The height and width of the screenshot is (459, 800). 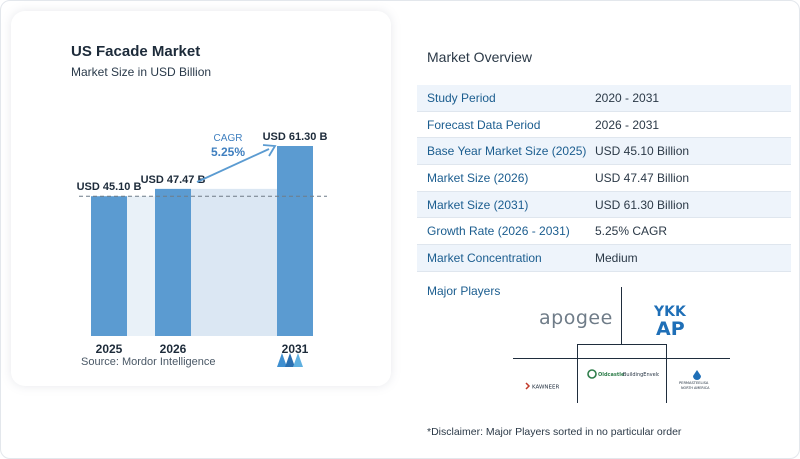 What do you see at coordinates (109, 187) in the screenshot?
I see `data-label: USD 45.10 B` at bounding box center [109, 187].